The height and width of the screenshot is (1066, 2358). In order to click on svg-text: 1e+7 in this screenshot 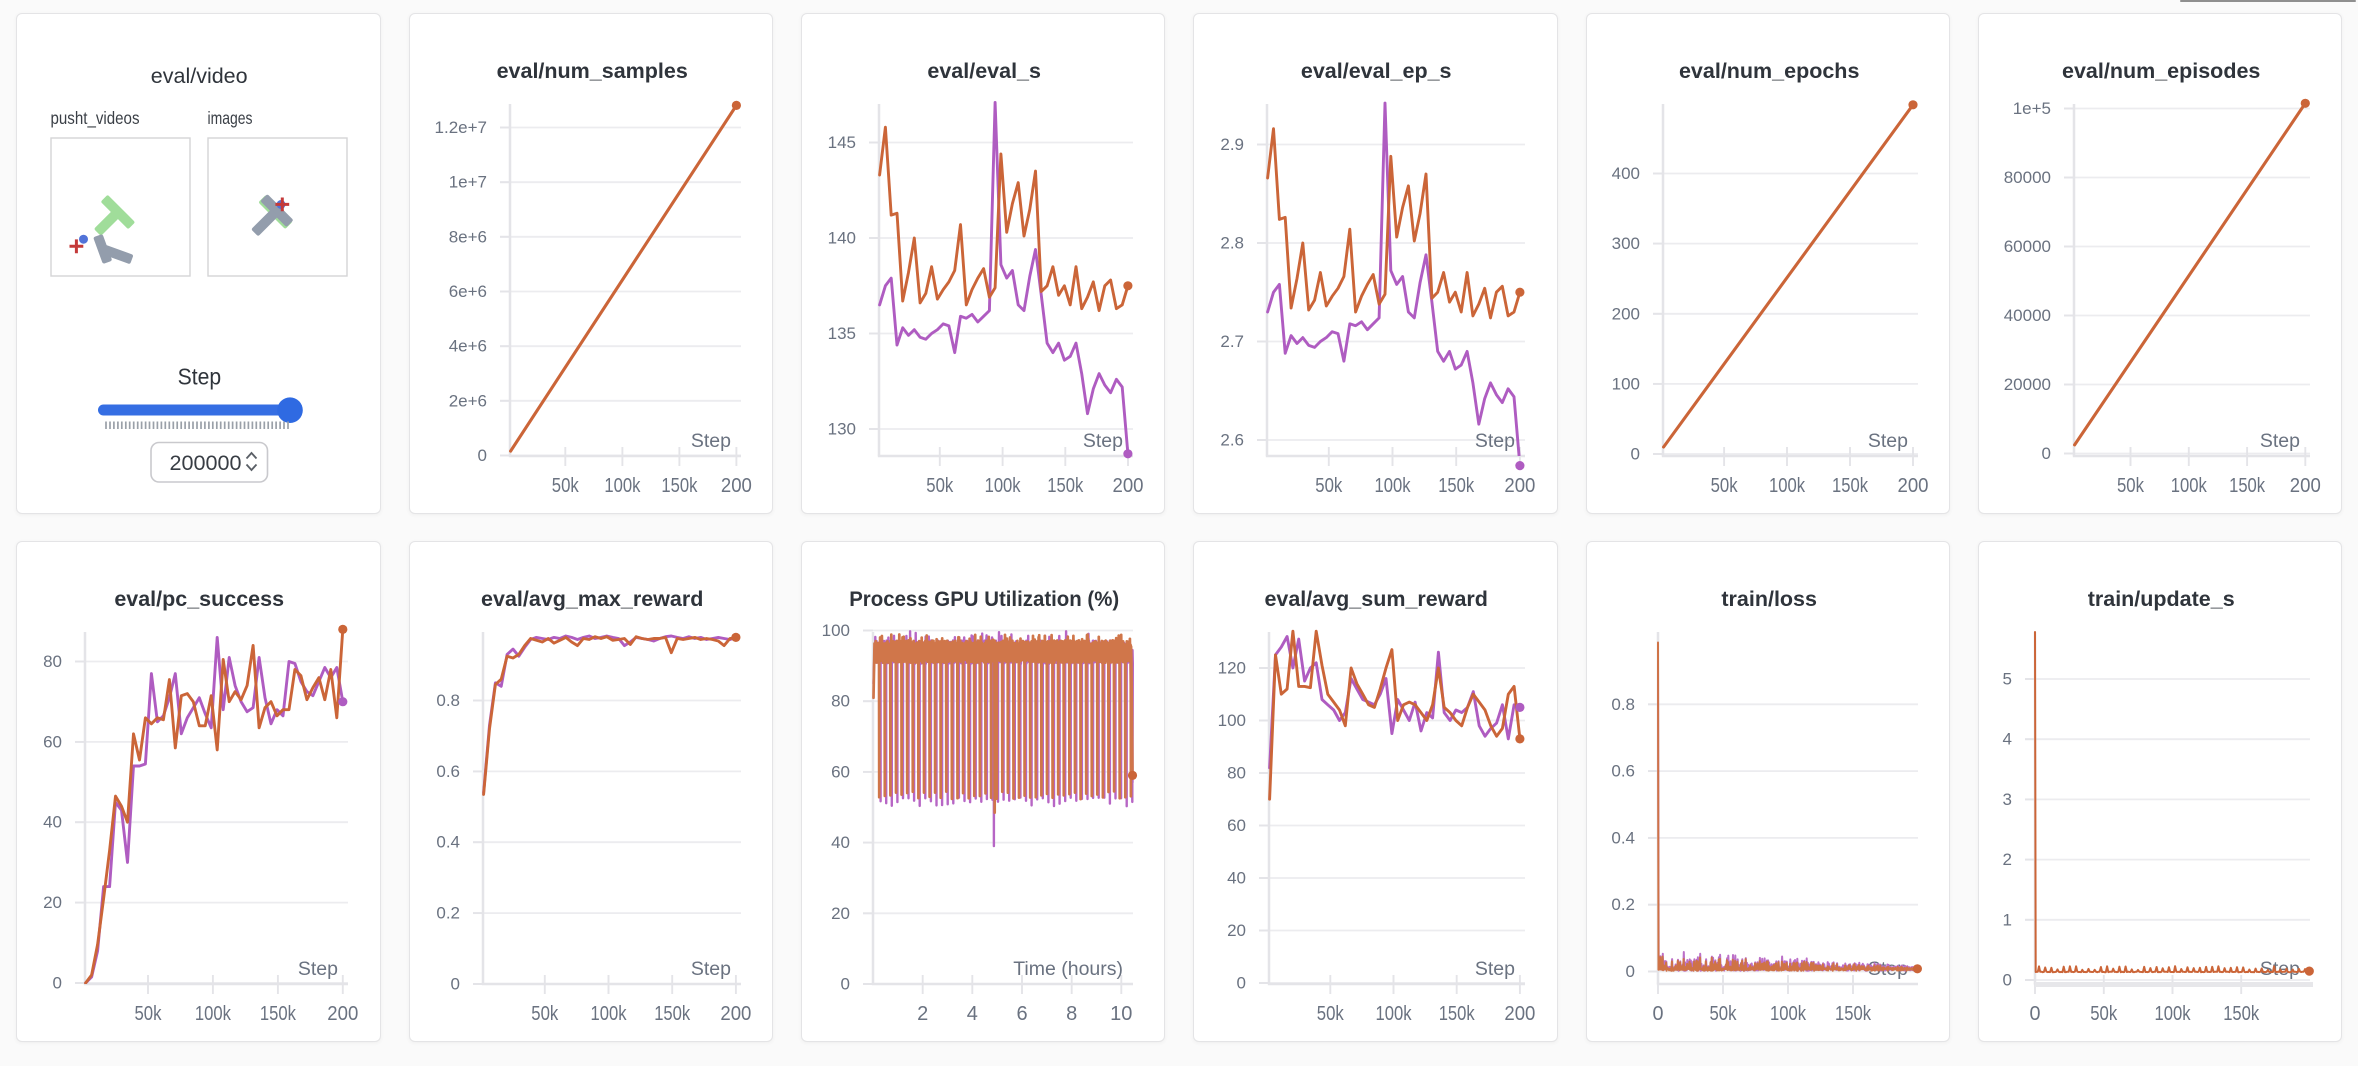, I will do `click(467, 182)`.